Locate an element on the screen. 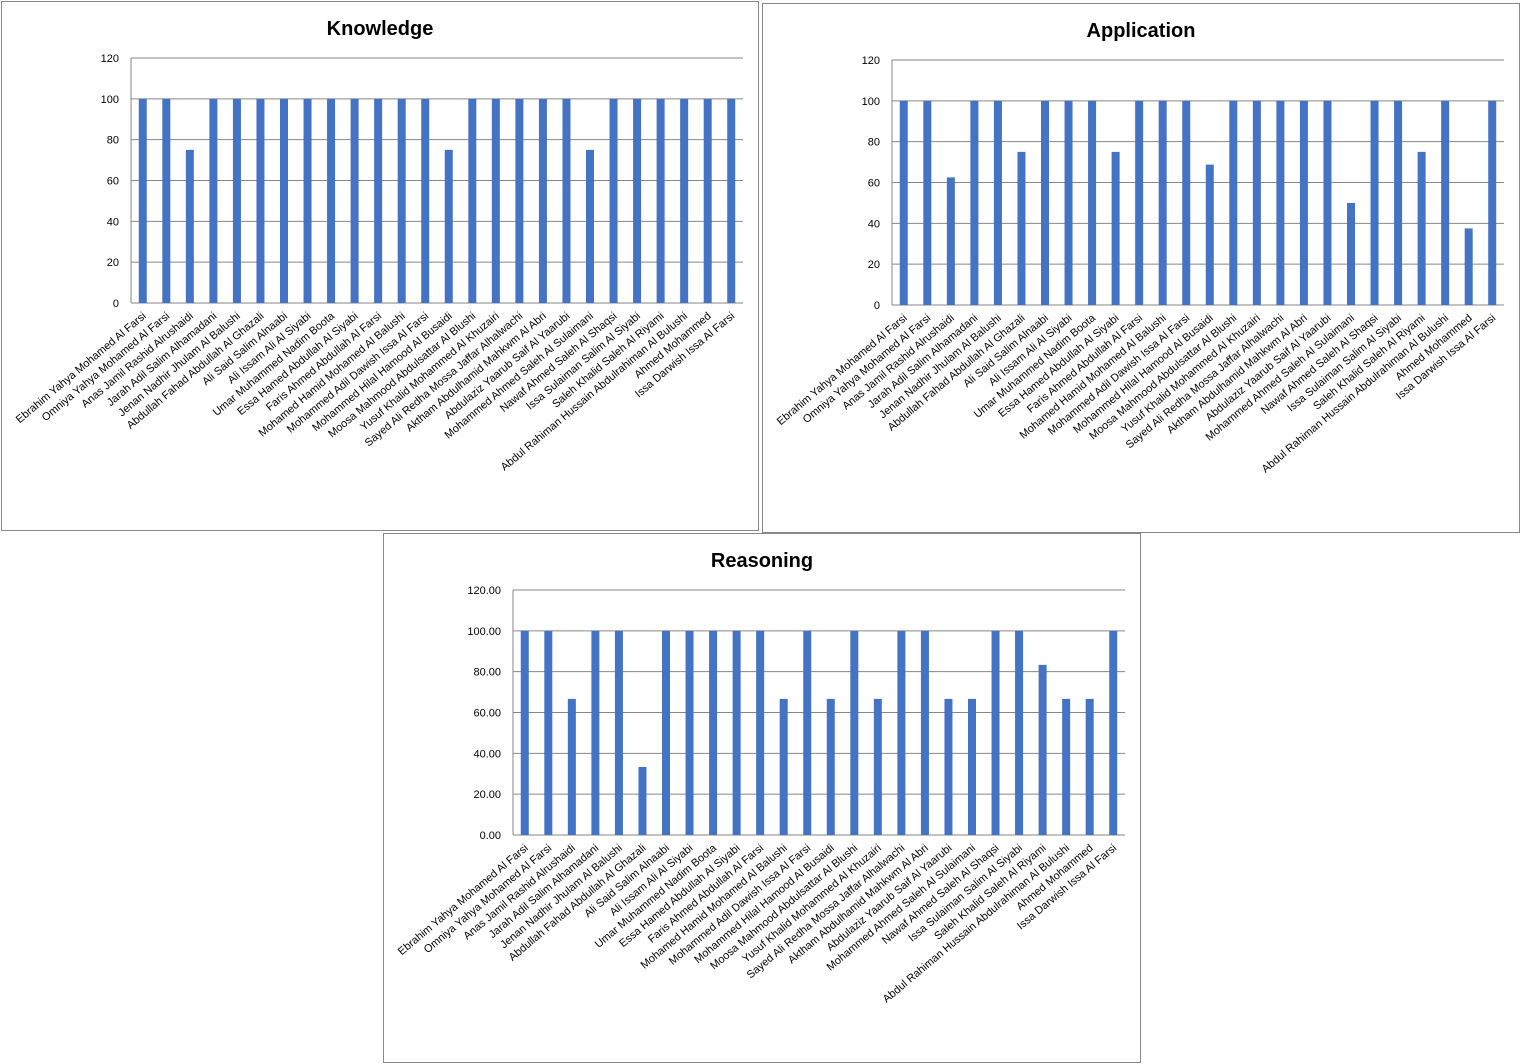 This screenshot has width=1520, height=1064. y-tick-label: 0.00 is located at coordinates (490, 836).